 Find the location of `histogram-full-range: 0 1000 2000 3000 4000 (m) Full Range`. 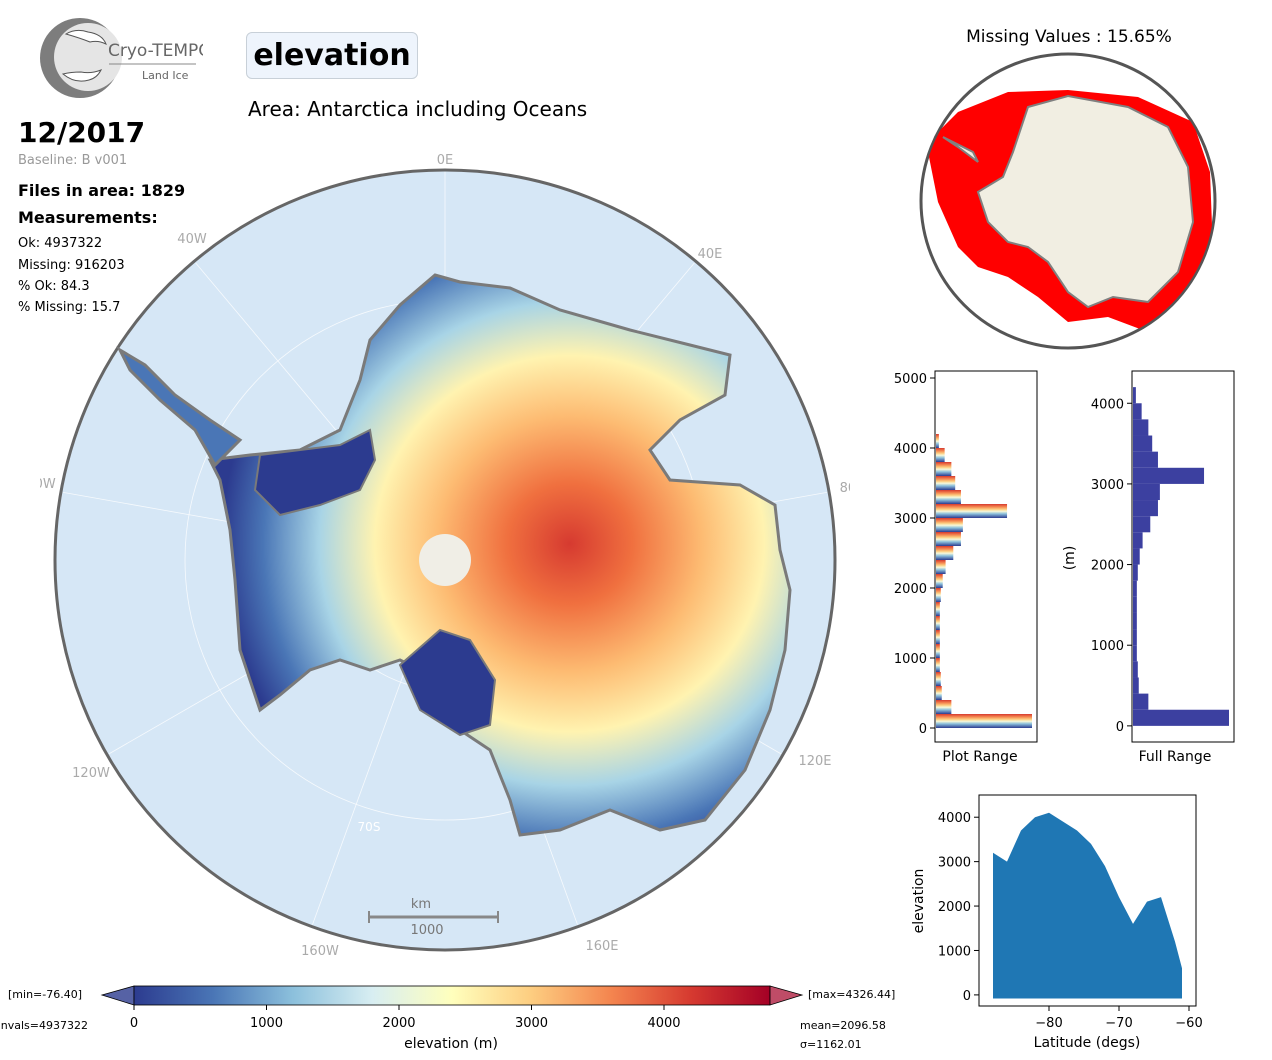

histogram-full-range: 0 1000 2000 3000 4000 (m) Full Range is located at coordinates (1148, 567).